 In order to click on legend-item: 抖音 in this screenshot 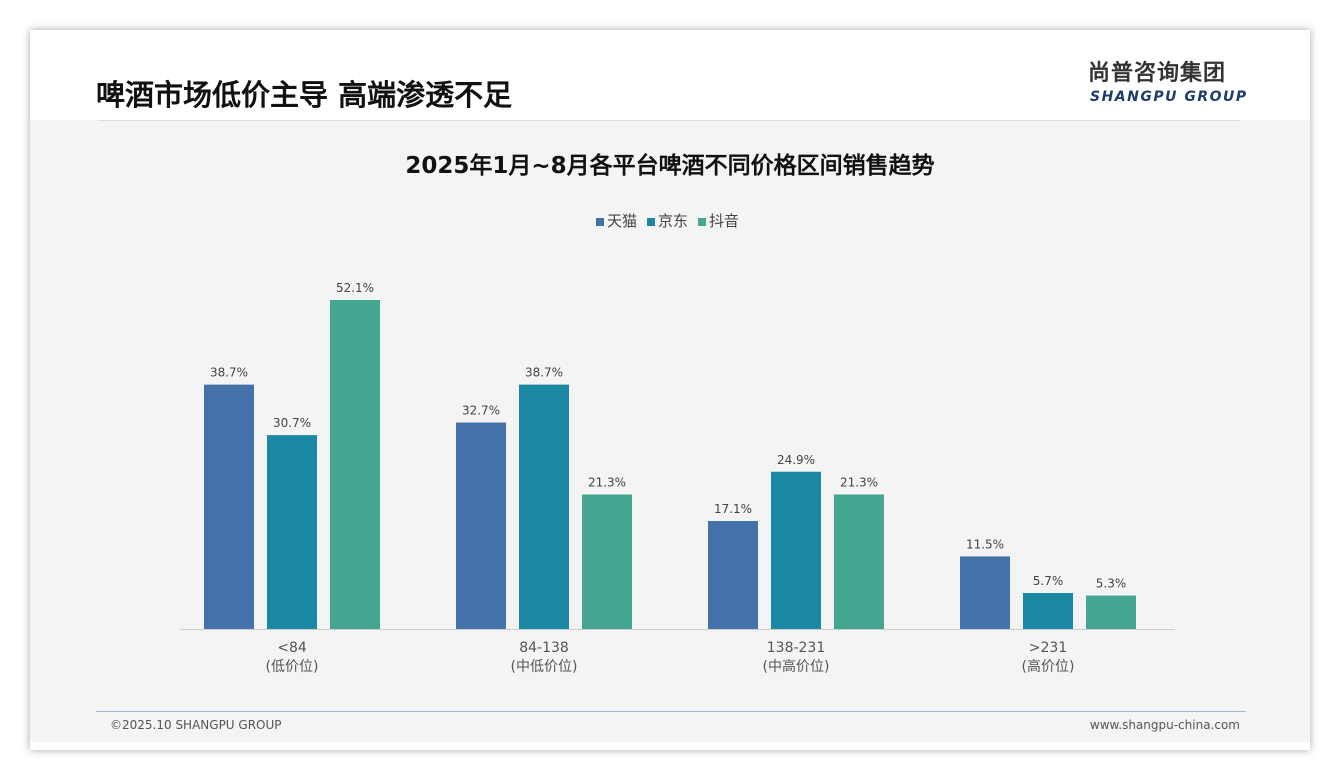, I will do `click(718, 221)`.